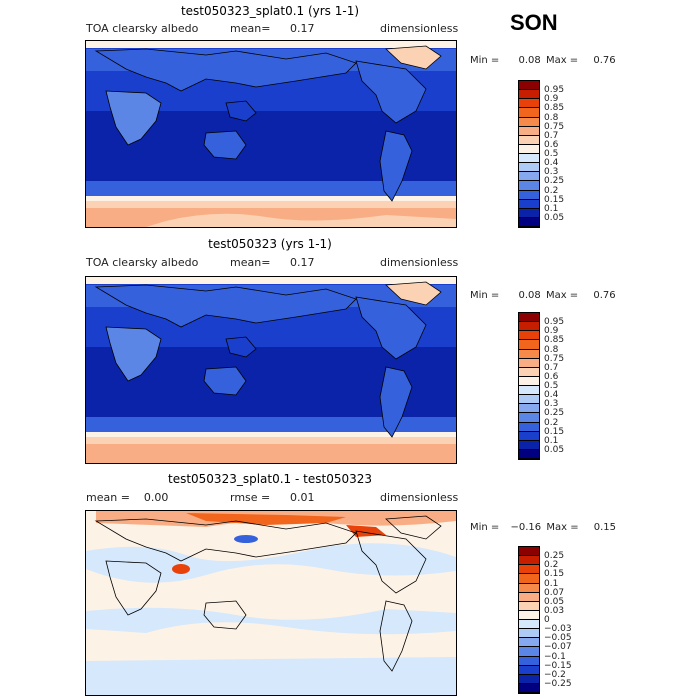 This screenshot has height=700, width=700. What do you see at coordinates (526, 527) in the screenshot?
I see `min-value: −0.16` at bounding box center [526, 527].